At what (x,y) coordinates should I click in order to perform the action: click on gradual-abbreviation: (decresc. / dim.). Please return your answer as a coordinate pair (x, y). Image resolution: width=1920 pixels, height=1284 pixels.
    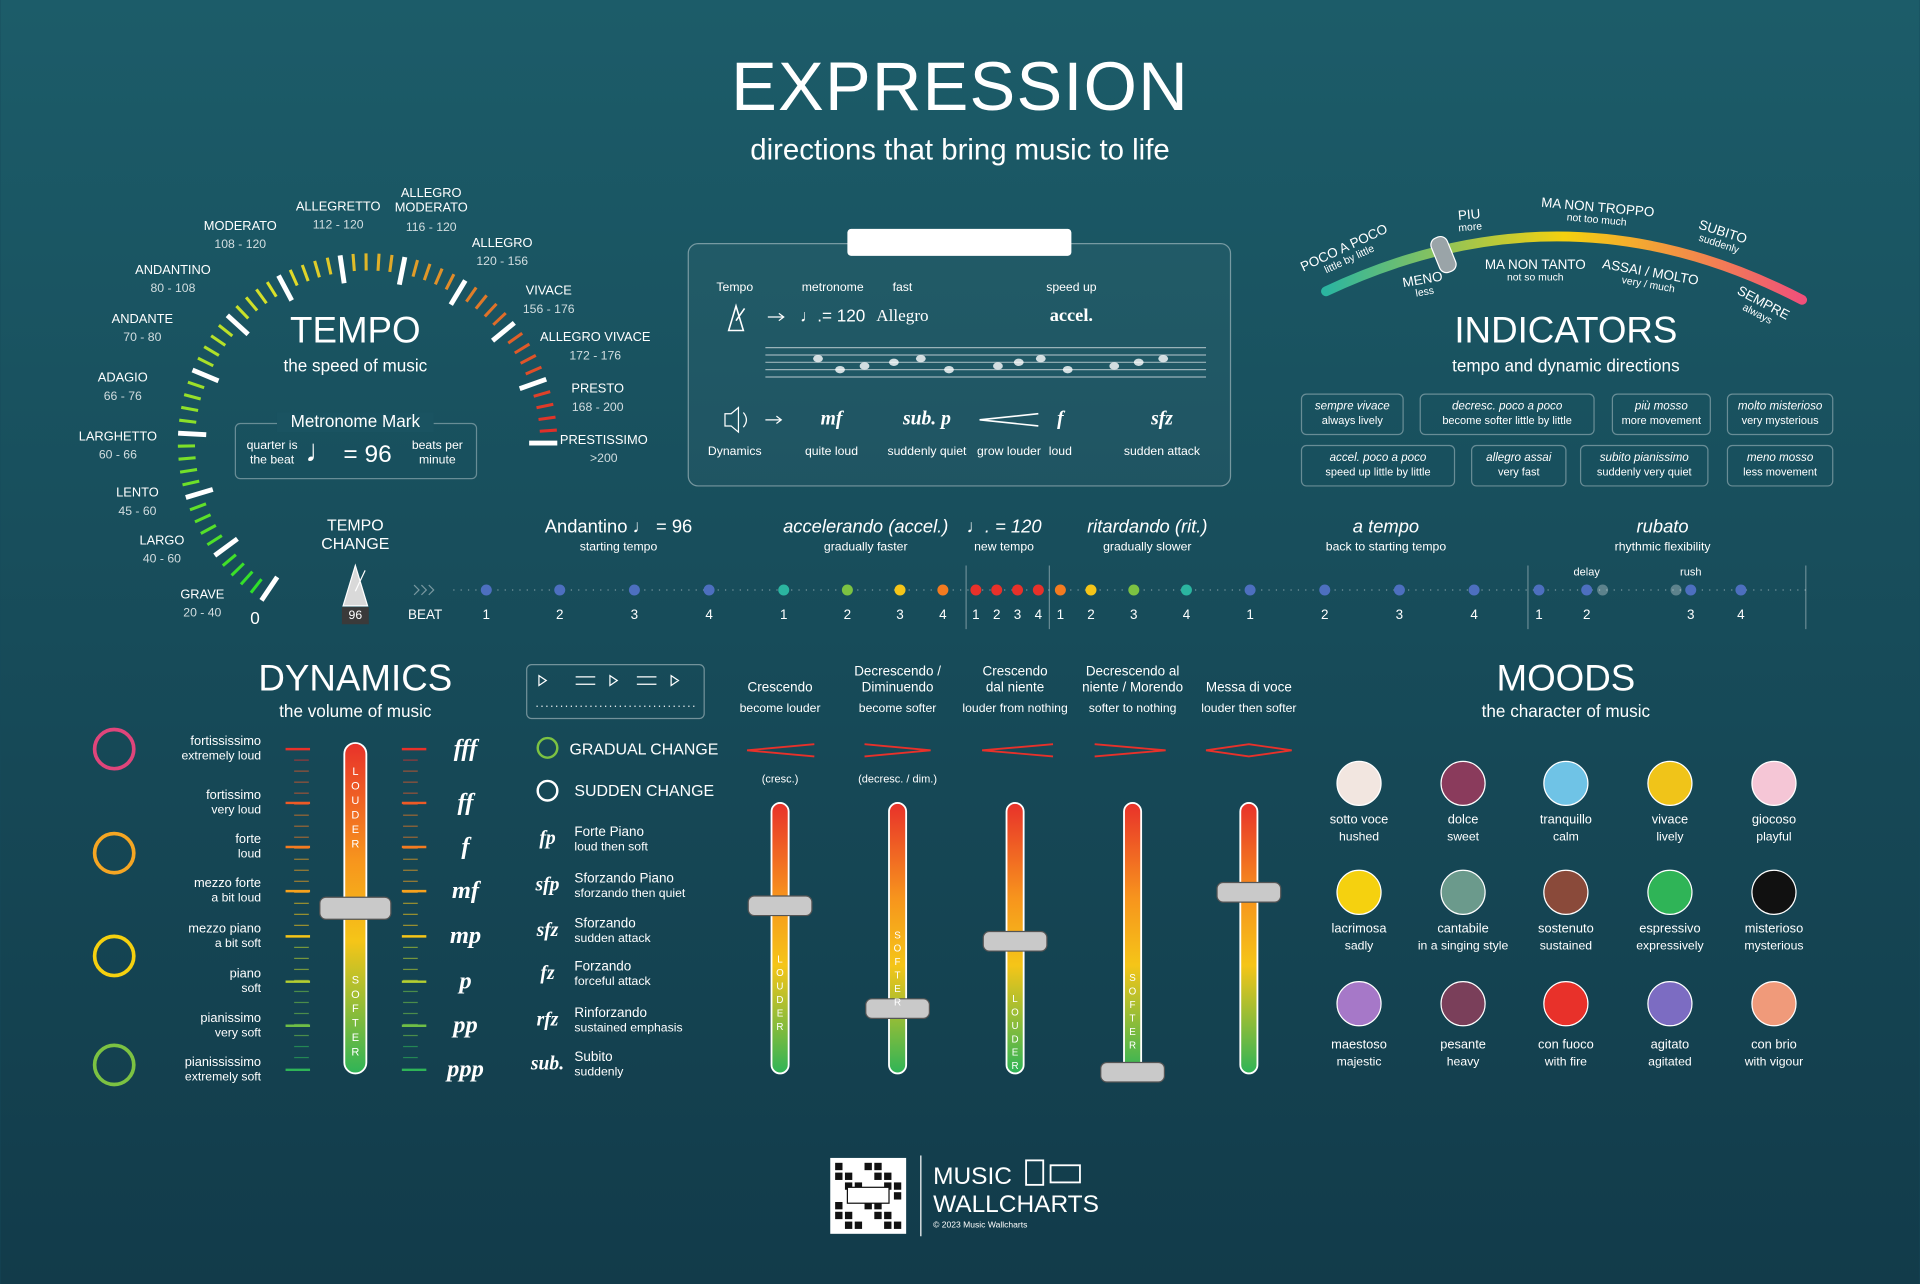
    Looking at the image, I should click on (897, 780).